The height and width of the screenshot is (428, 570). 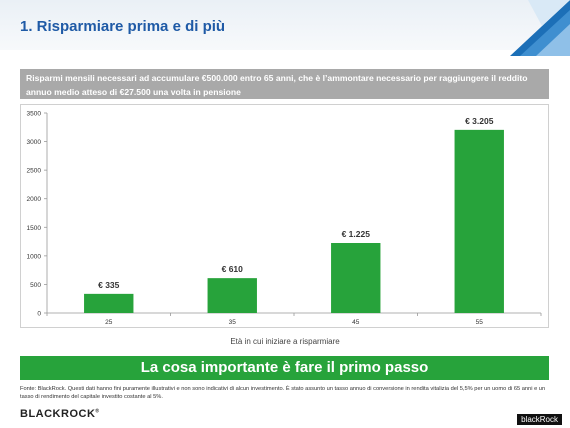 I want to click on page-title: 1. Risparmiare prima e di più, so click(x=123, y=26).